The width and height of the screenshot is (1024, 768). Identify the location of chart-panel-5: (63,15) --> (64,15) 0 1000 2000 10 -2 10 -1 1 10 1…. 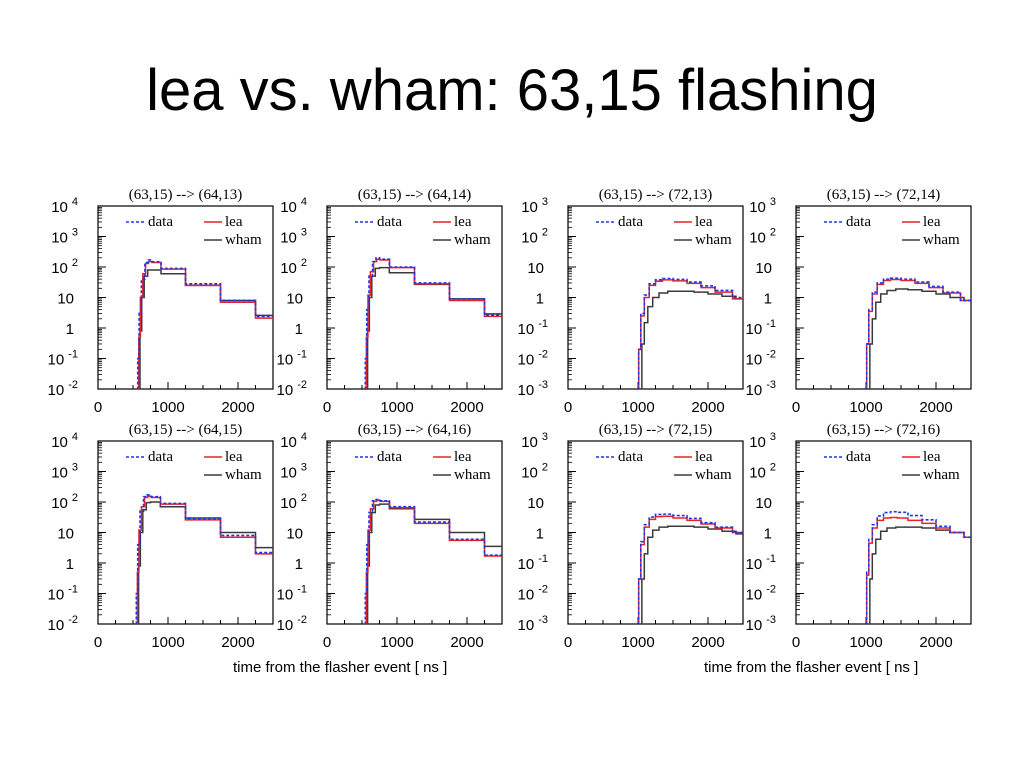
(161, 536).